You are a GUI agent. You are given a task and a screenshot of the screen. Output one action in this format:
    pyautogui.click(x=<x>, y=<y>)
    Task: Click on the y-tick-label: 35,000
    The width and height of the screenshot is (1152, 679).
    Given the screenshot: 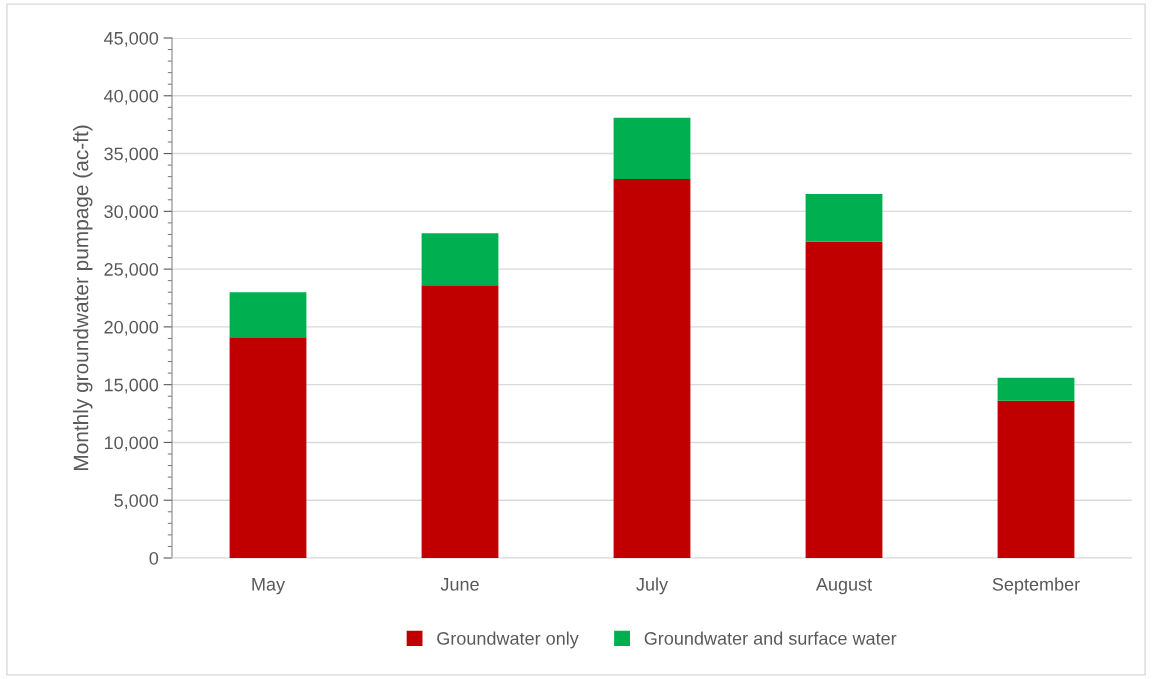 What is the action you would take?
    pyautogui.click(x=131, y=155)
    